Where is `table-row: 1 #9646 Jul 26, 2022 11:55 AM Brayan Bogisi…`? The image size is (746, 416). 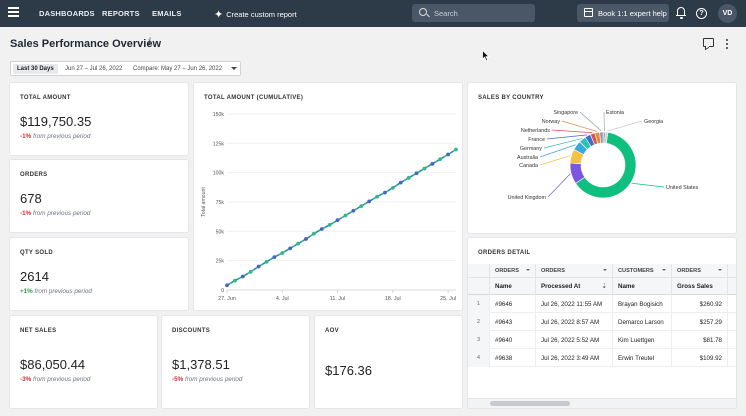 table-row: 1 #9646 Jul 26, 2022 11:55 AM Brayan Bogisi… is located at coordinates (602, 304).